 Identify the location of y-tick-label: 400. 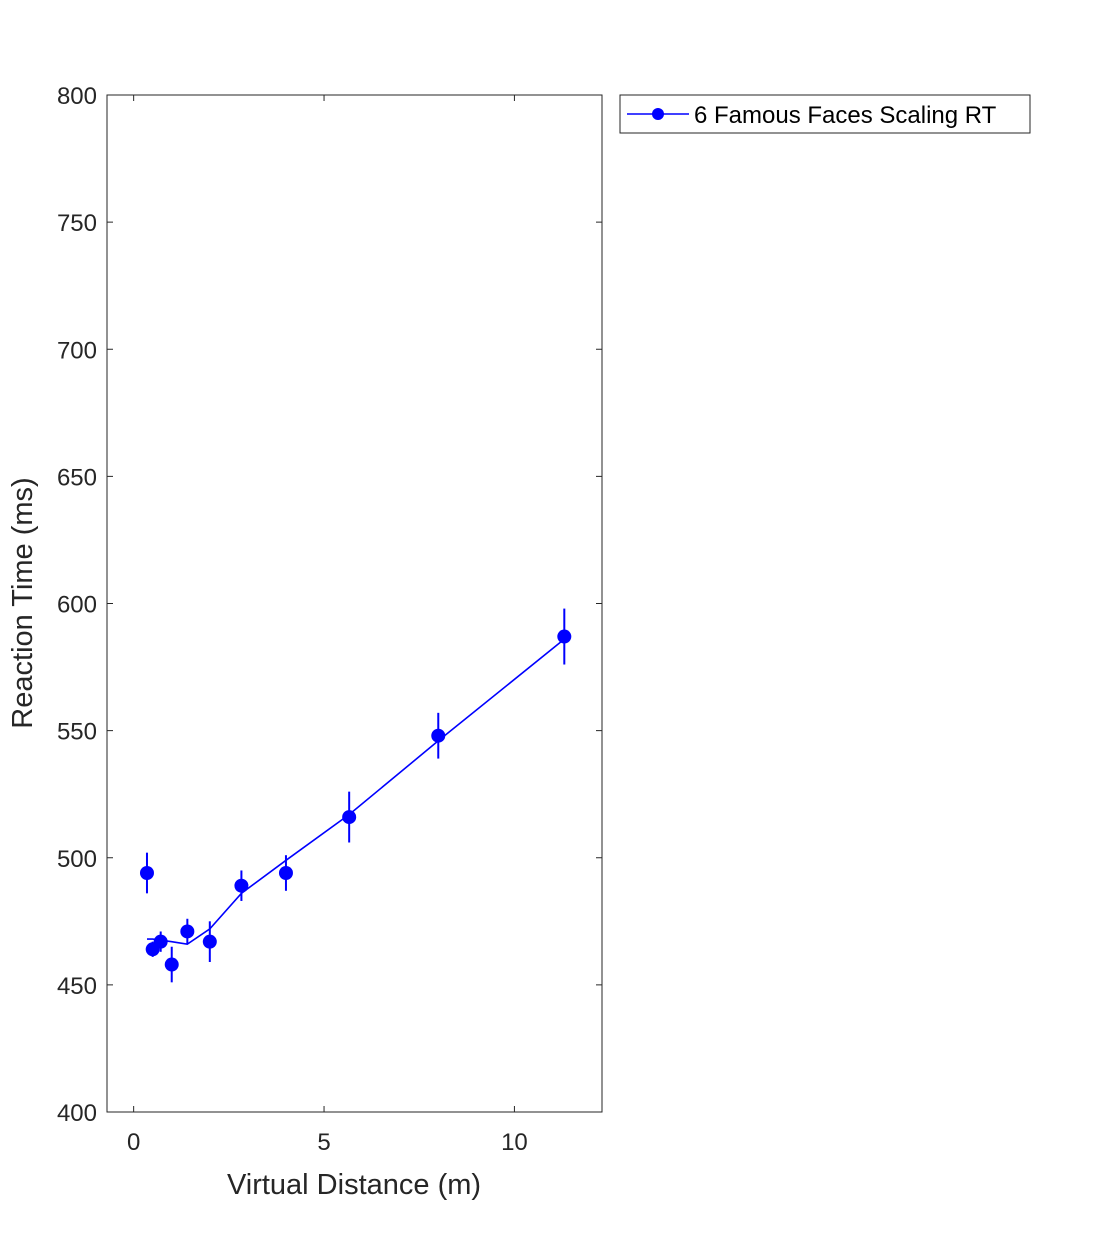
(77, 1113).